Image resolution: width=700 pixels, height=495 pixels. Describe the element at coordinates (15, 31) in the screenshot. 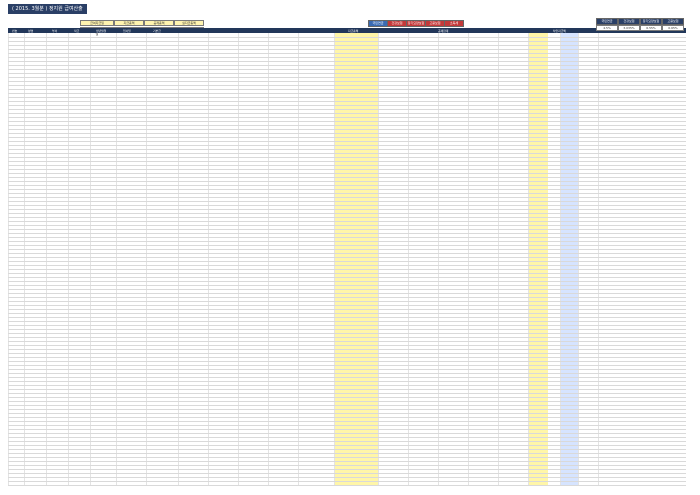

I see `header-no: 번호` at that location.